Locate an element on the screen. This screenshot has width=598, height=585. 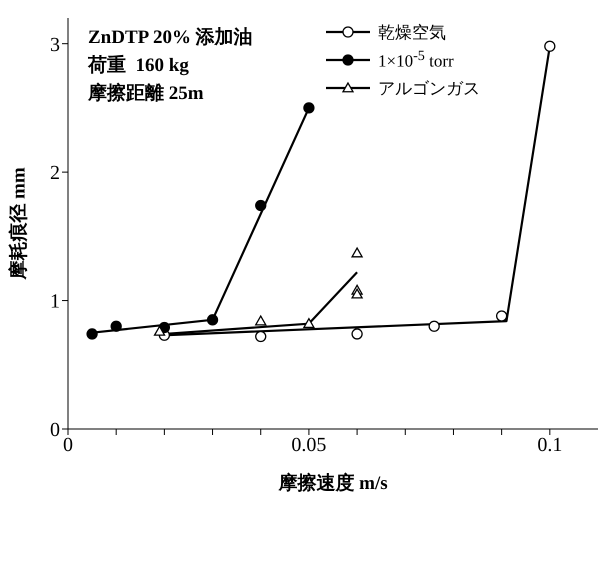
y-tick-label: 1 is located at coordinates (55, 301).